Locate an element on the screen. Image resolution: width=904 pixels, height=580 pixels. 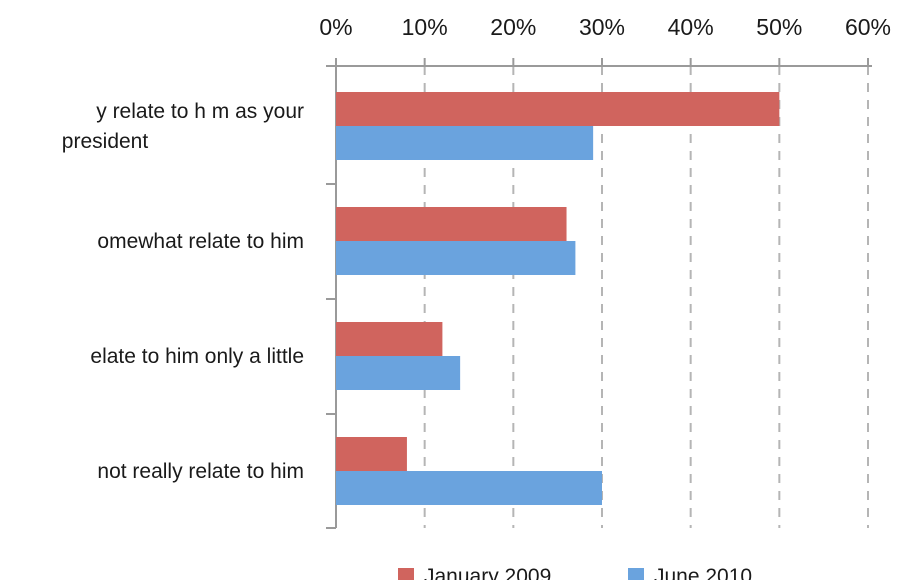
legend: January 2009 June 2010 is located at coordinates (575, 572).